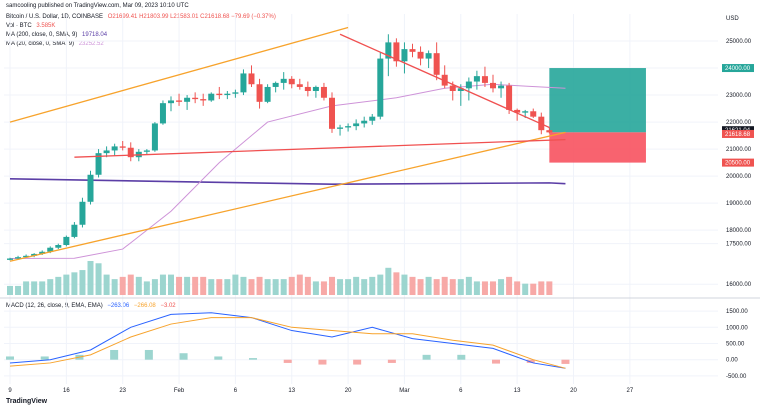 Image resolution: width=760 pixels, height=412 pixels. Describe the element at coordinates (46, 26) in the screenshot. I see `volume-value: 3.585K` at that location.